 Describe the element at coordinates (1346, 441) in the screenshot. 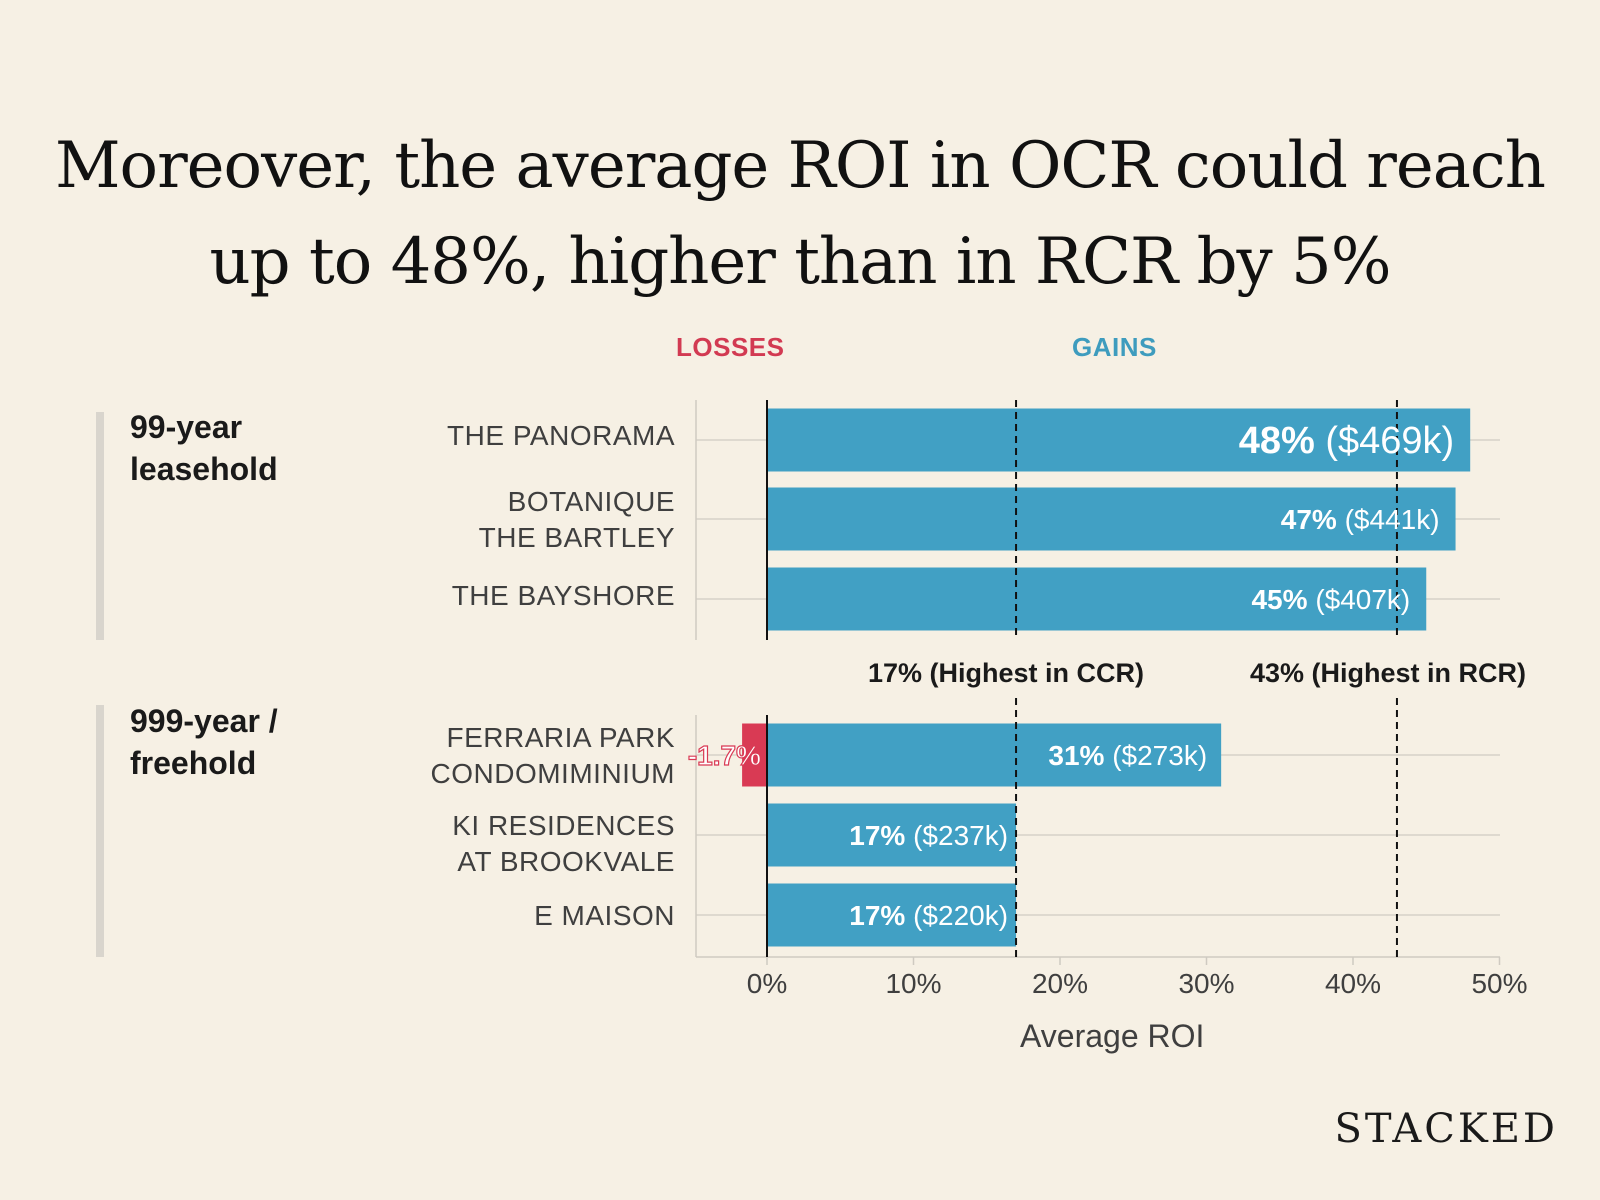

I see `data-label-0: 48% ($469k)` at that location.